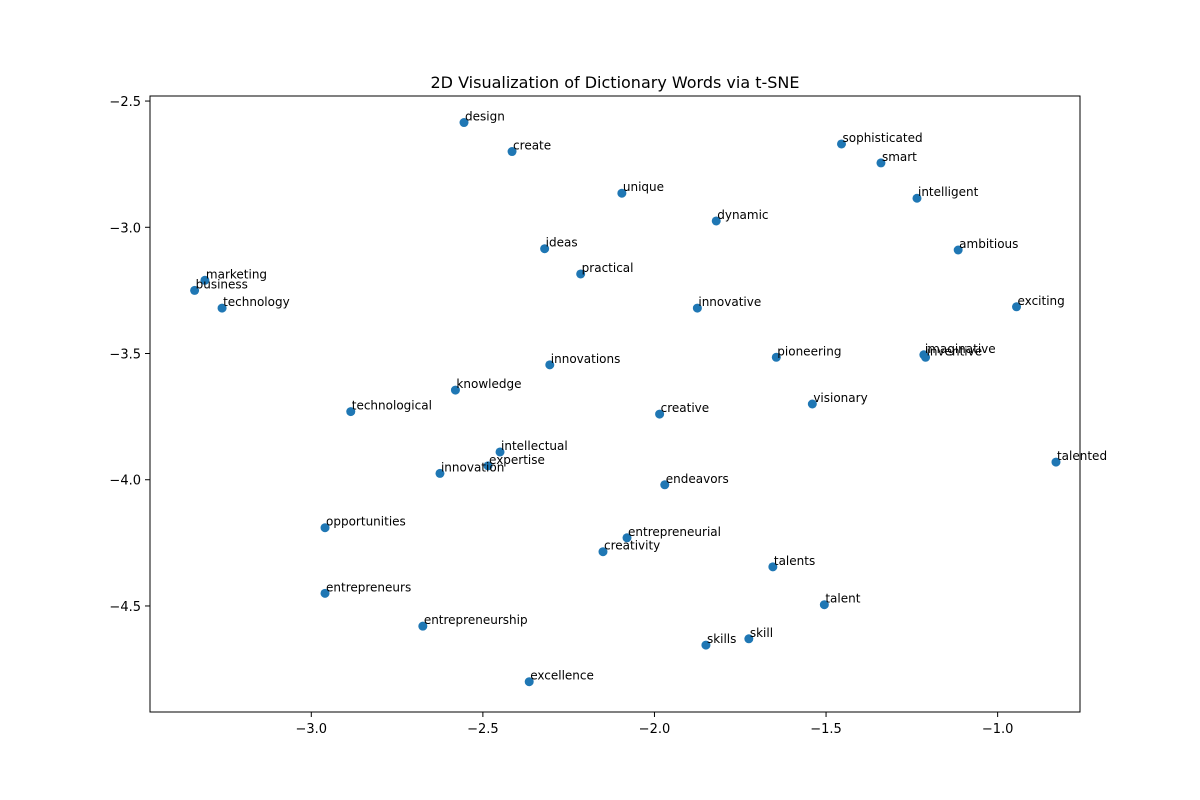  Describe the element at coordinates (716, 221) in the screenshot. I see `data-point-dynamic` at that location.